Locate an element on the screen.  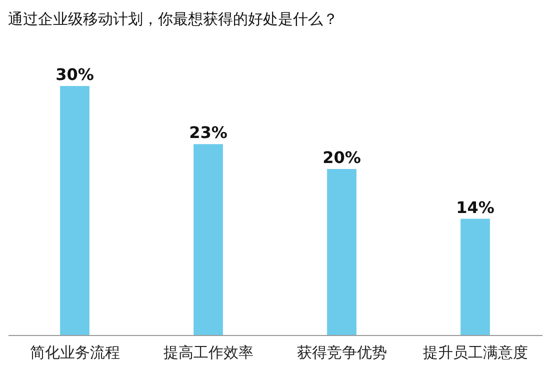
x-tick-label: 获得竞争优势 is located at coordinates (341, 353).